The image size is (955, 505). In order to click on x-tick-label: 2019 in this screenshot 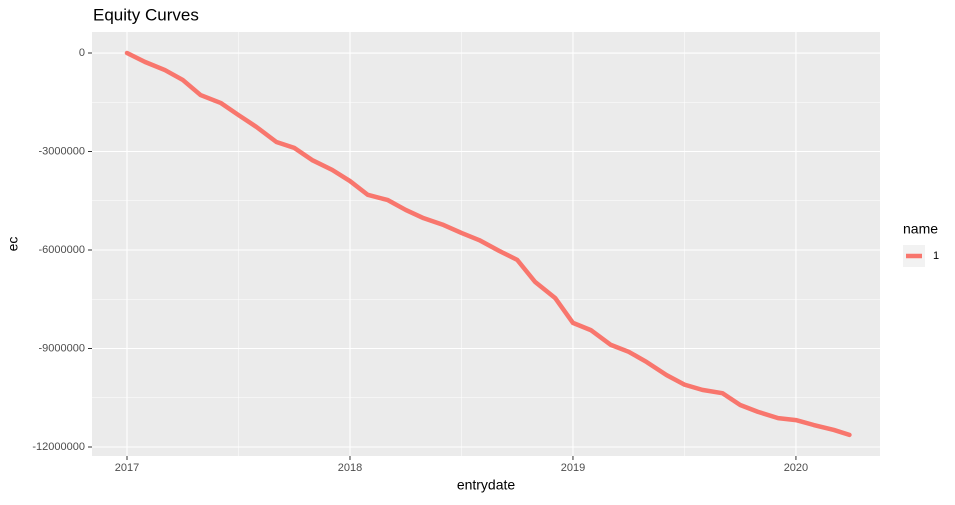, I will do `click(573, 468)`.